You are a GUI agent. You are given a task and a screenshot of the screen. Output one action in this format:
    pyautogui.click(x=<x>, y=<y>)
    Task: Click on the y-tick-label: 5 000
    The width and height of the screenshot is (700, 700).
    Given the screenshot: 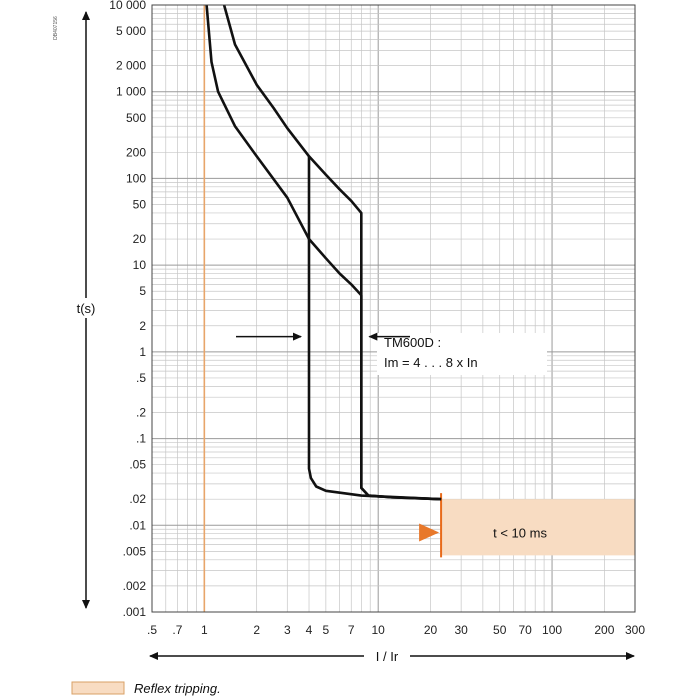 What is the action you would take?
    pyautogui.click(x=131, y=31)
    